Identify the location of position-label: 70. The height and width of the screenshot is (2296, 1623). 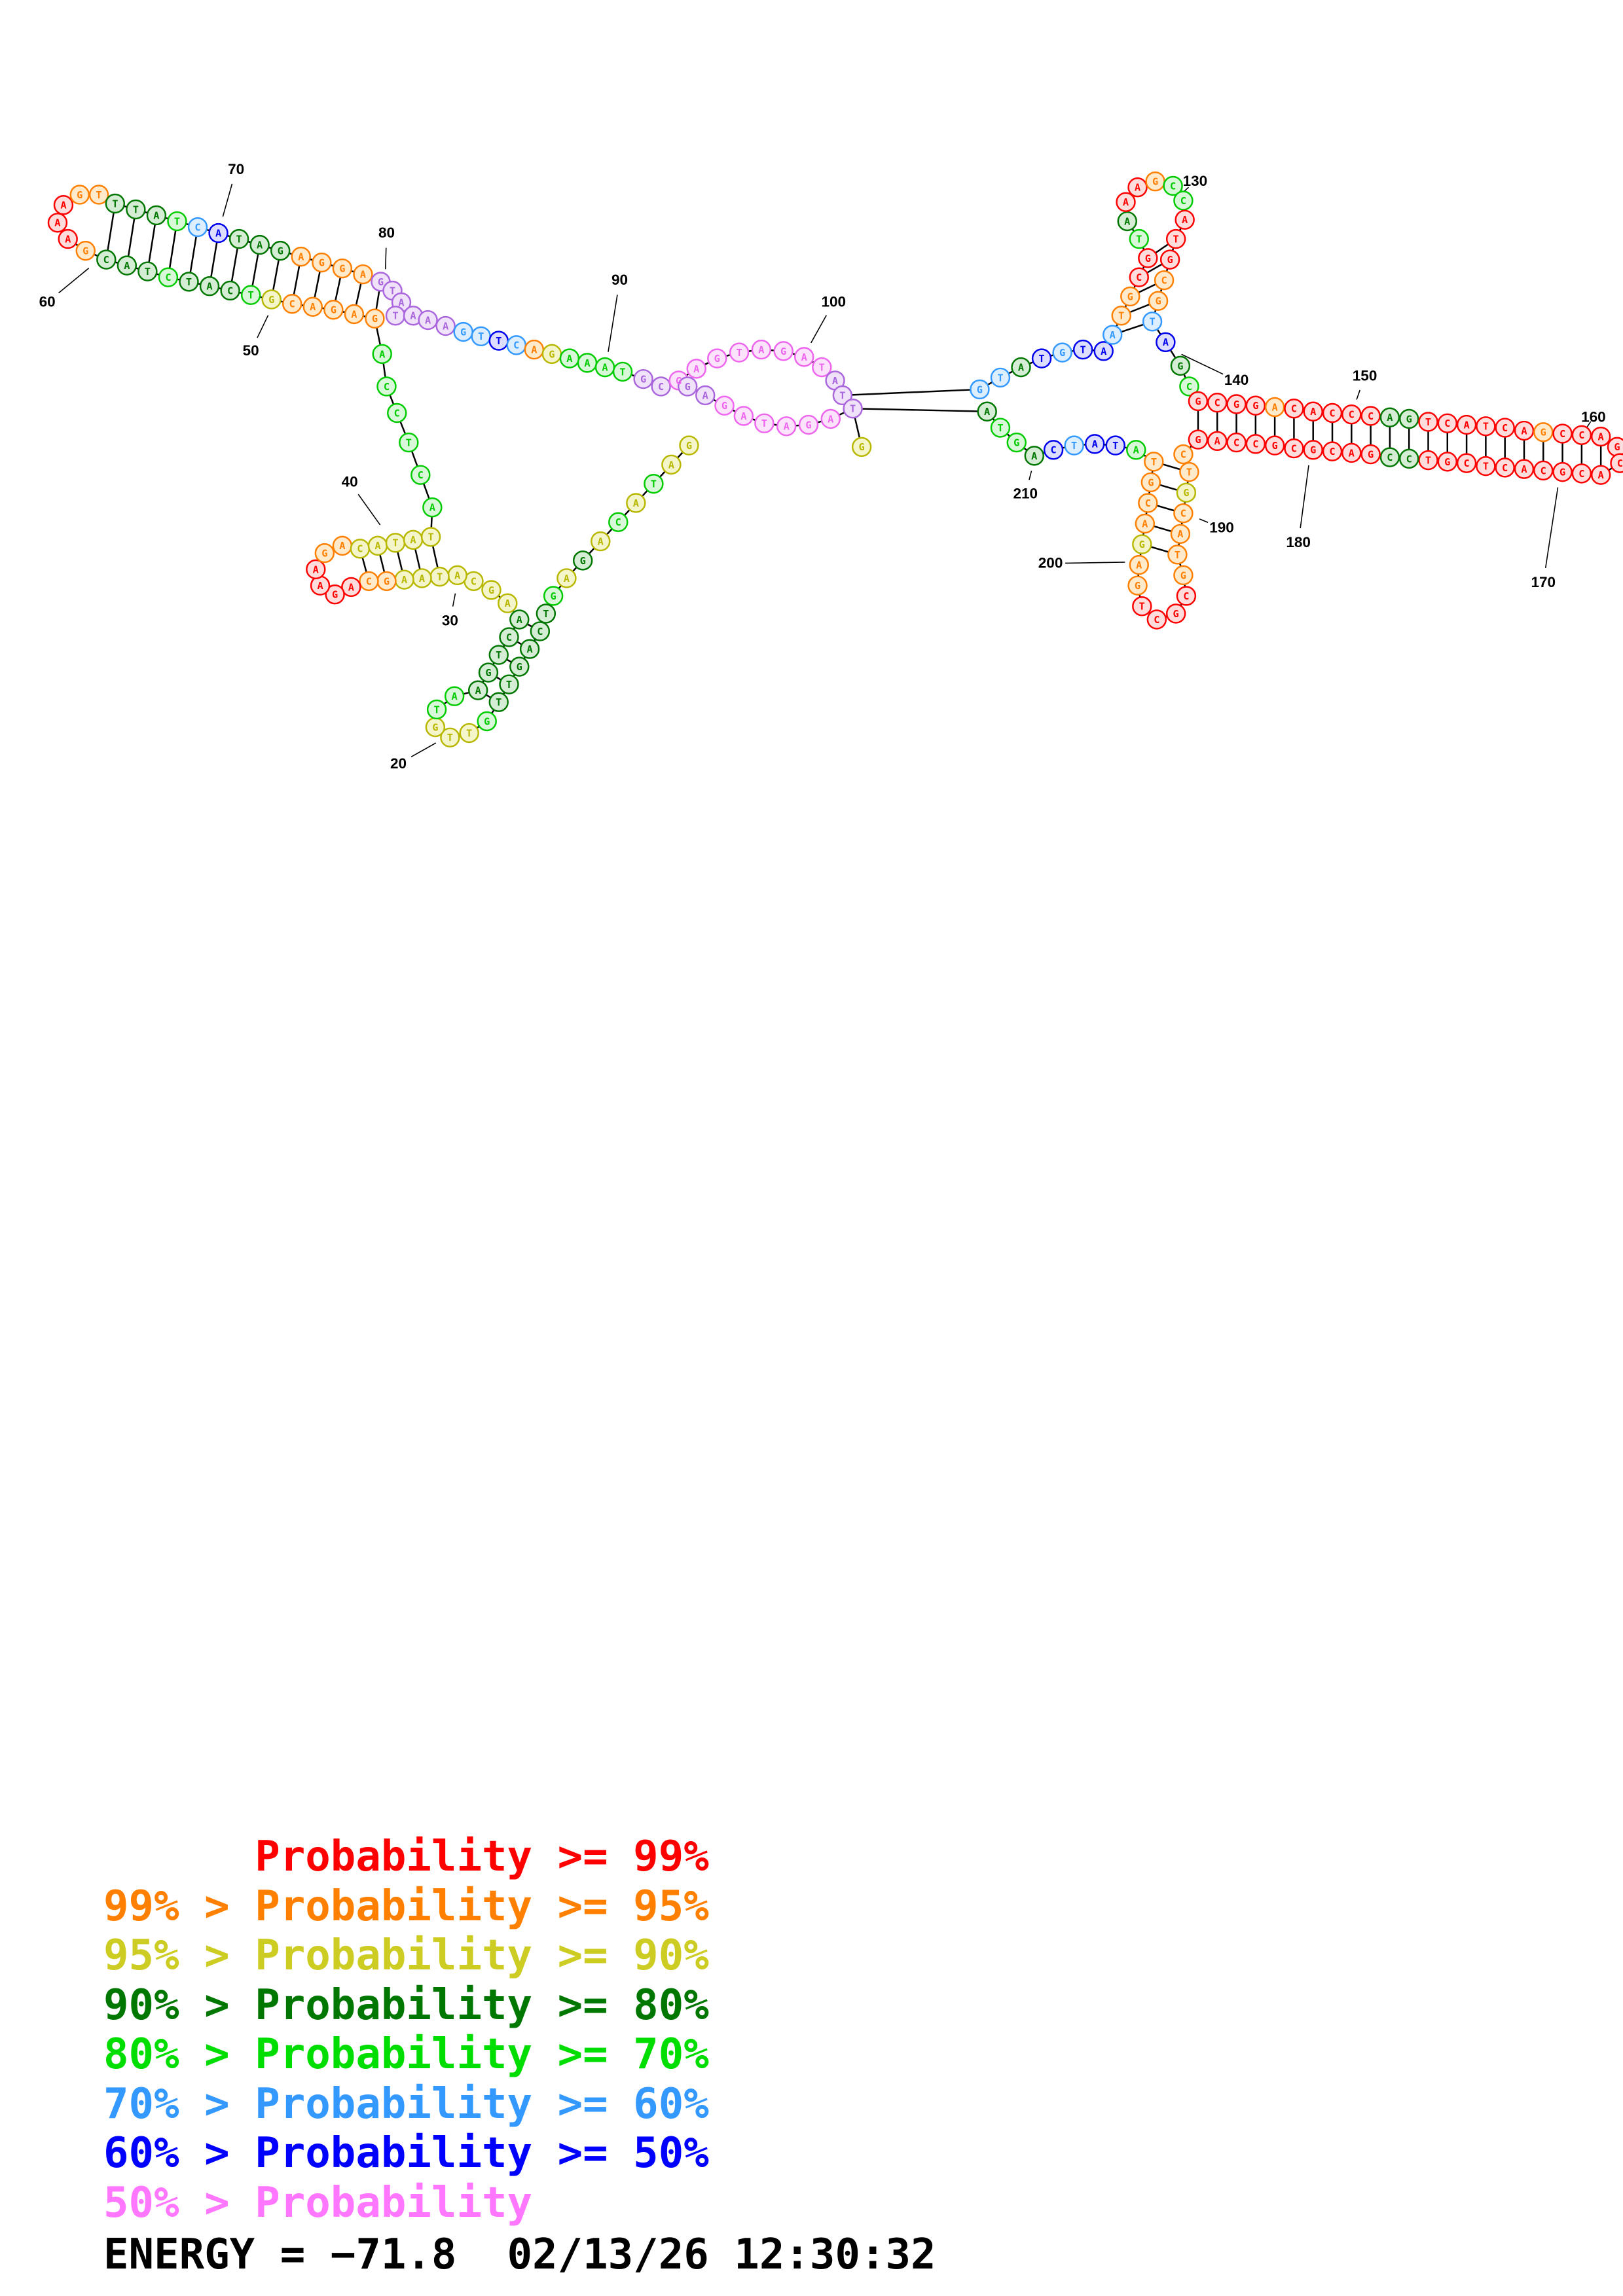
(236, 169).